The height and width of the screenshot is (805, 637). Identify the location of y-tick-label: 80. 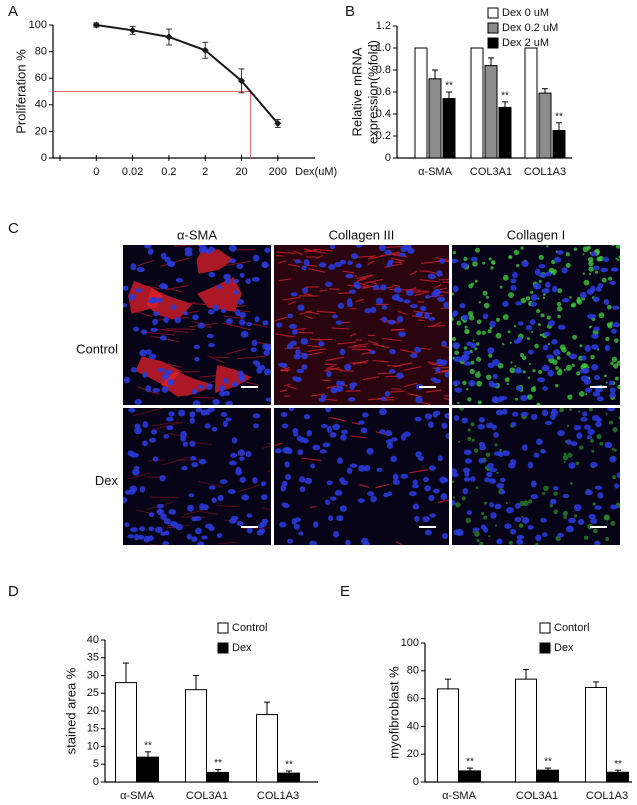
(413, 671).